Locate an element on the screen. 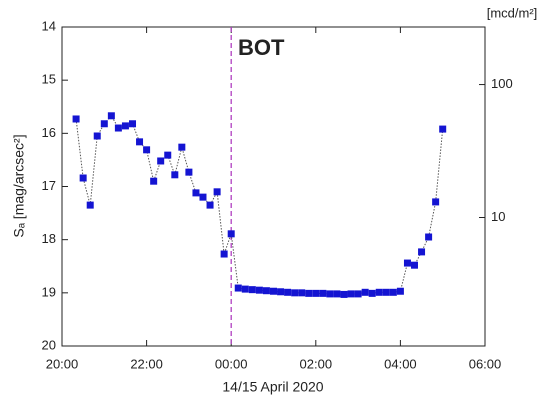 This screenshot has width=550, height=402. y-axis-label: Sₐ [mag/arcsec²] is located at coordinates (19, 185).